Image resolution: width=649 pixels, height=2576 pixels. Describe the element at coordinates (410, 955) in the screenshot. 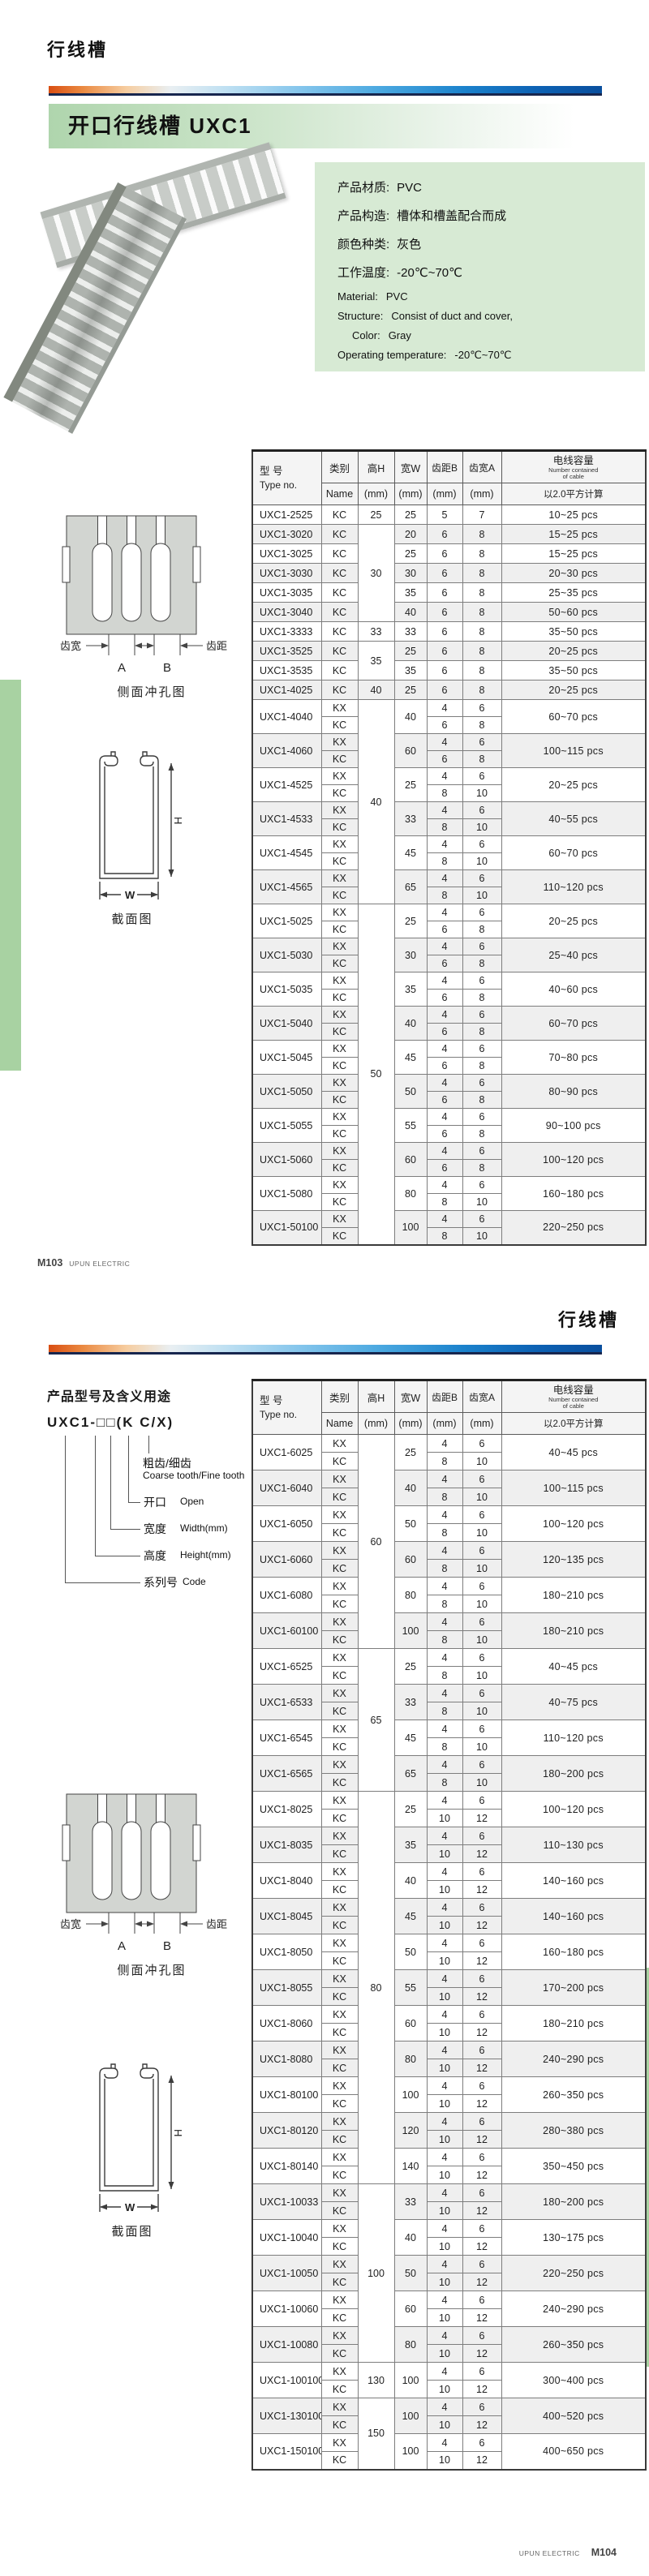

I see `width-cell: 30` at that location.